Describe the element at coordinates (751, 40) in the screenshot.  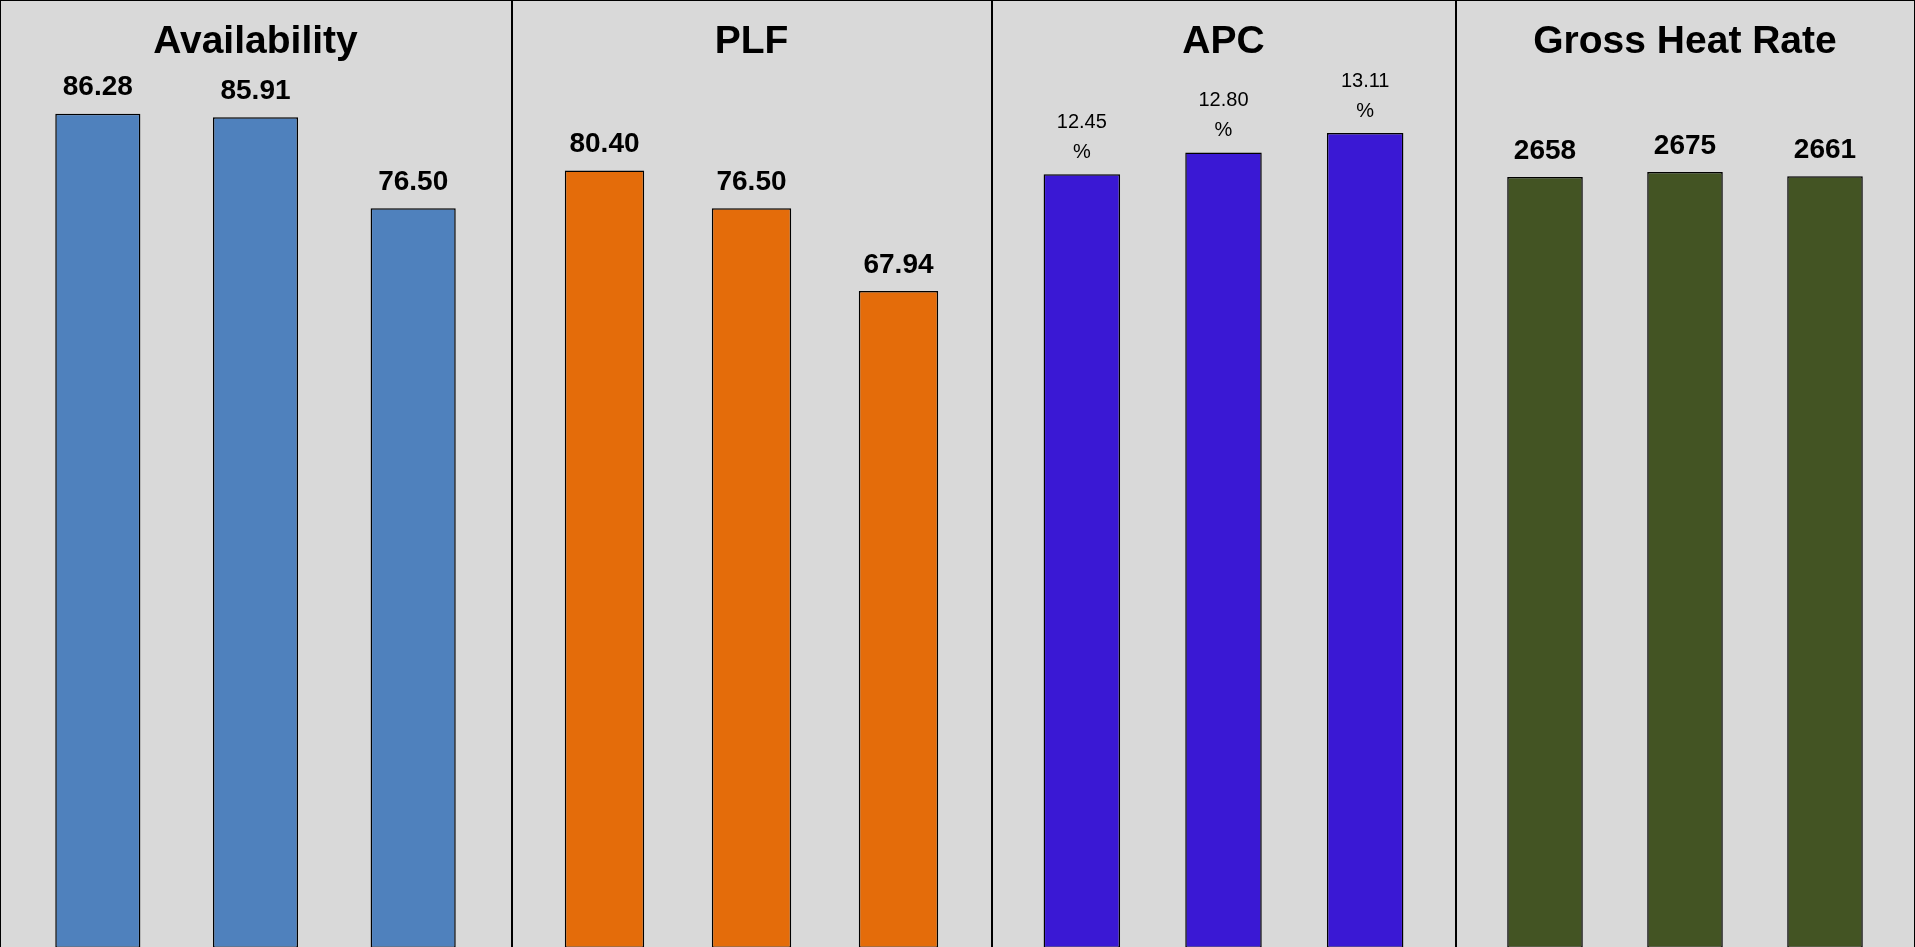
I see `chart-title: PLF` at that location.